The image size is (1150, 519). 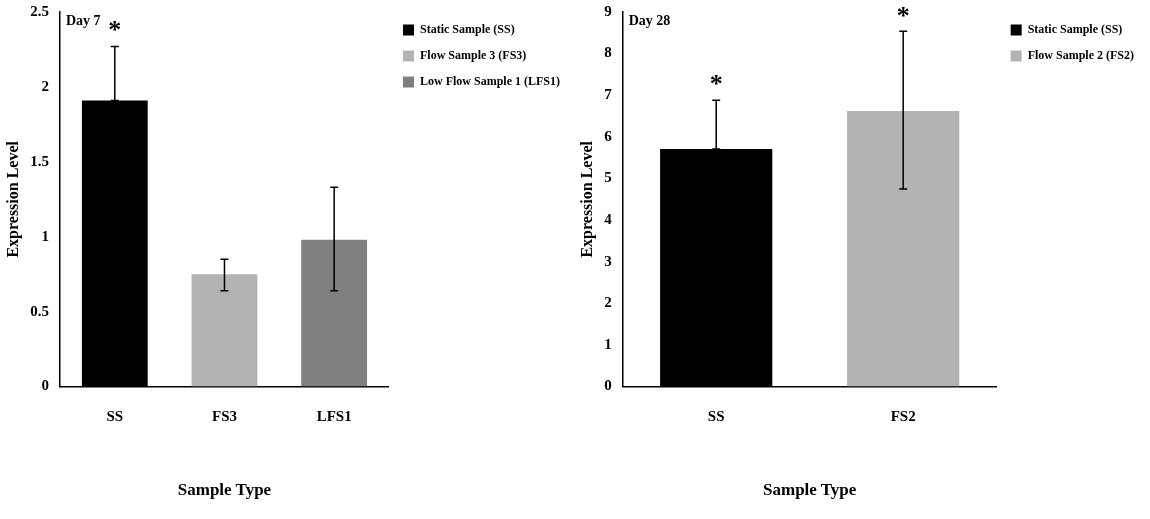 What do you see at coordinates (473, 55) in the screenshot?
I see `legend-label: Flow Sample 3 (FS3)` at bounding box center [473, 55].